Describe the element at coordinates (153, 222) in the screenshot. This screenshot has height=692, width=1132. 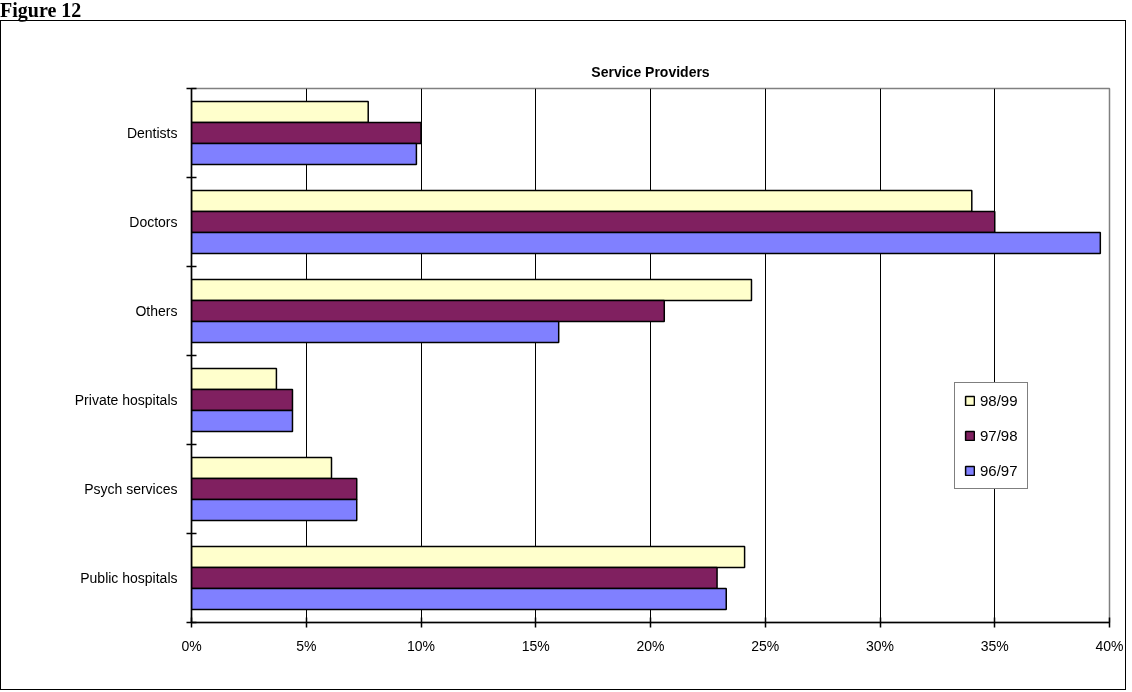
I see `y-tick-label: Doctors` at that location.